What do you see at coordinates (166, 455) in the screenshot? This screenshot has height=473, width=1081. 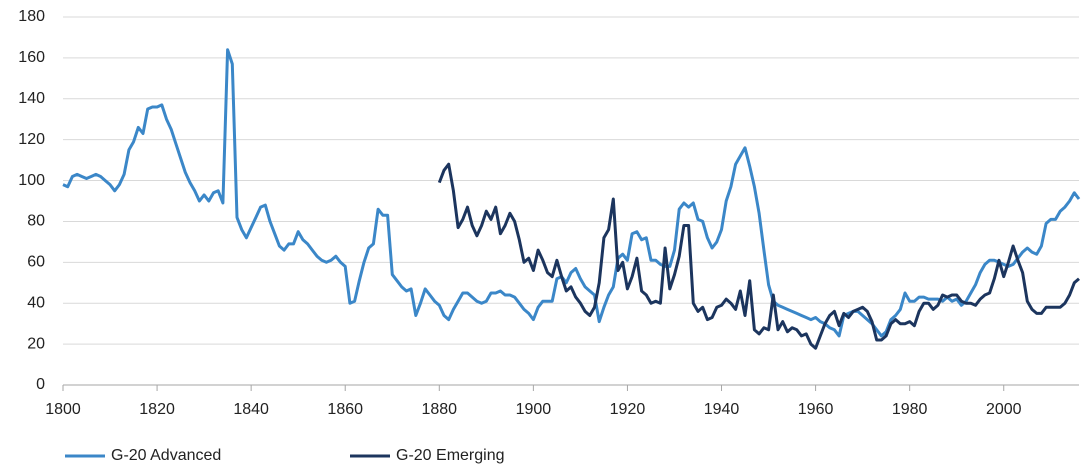 I see `legend-label: G-20 Advanced` at bounding box center [166, 455].